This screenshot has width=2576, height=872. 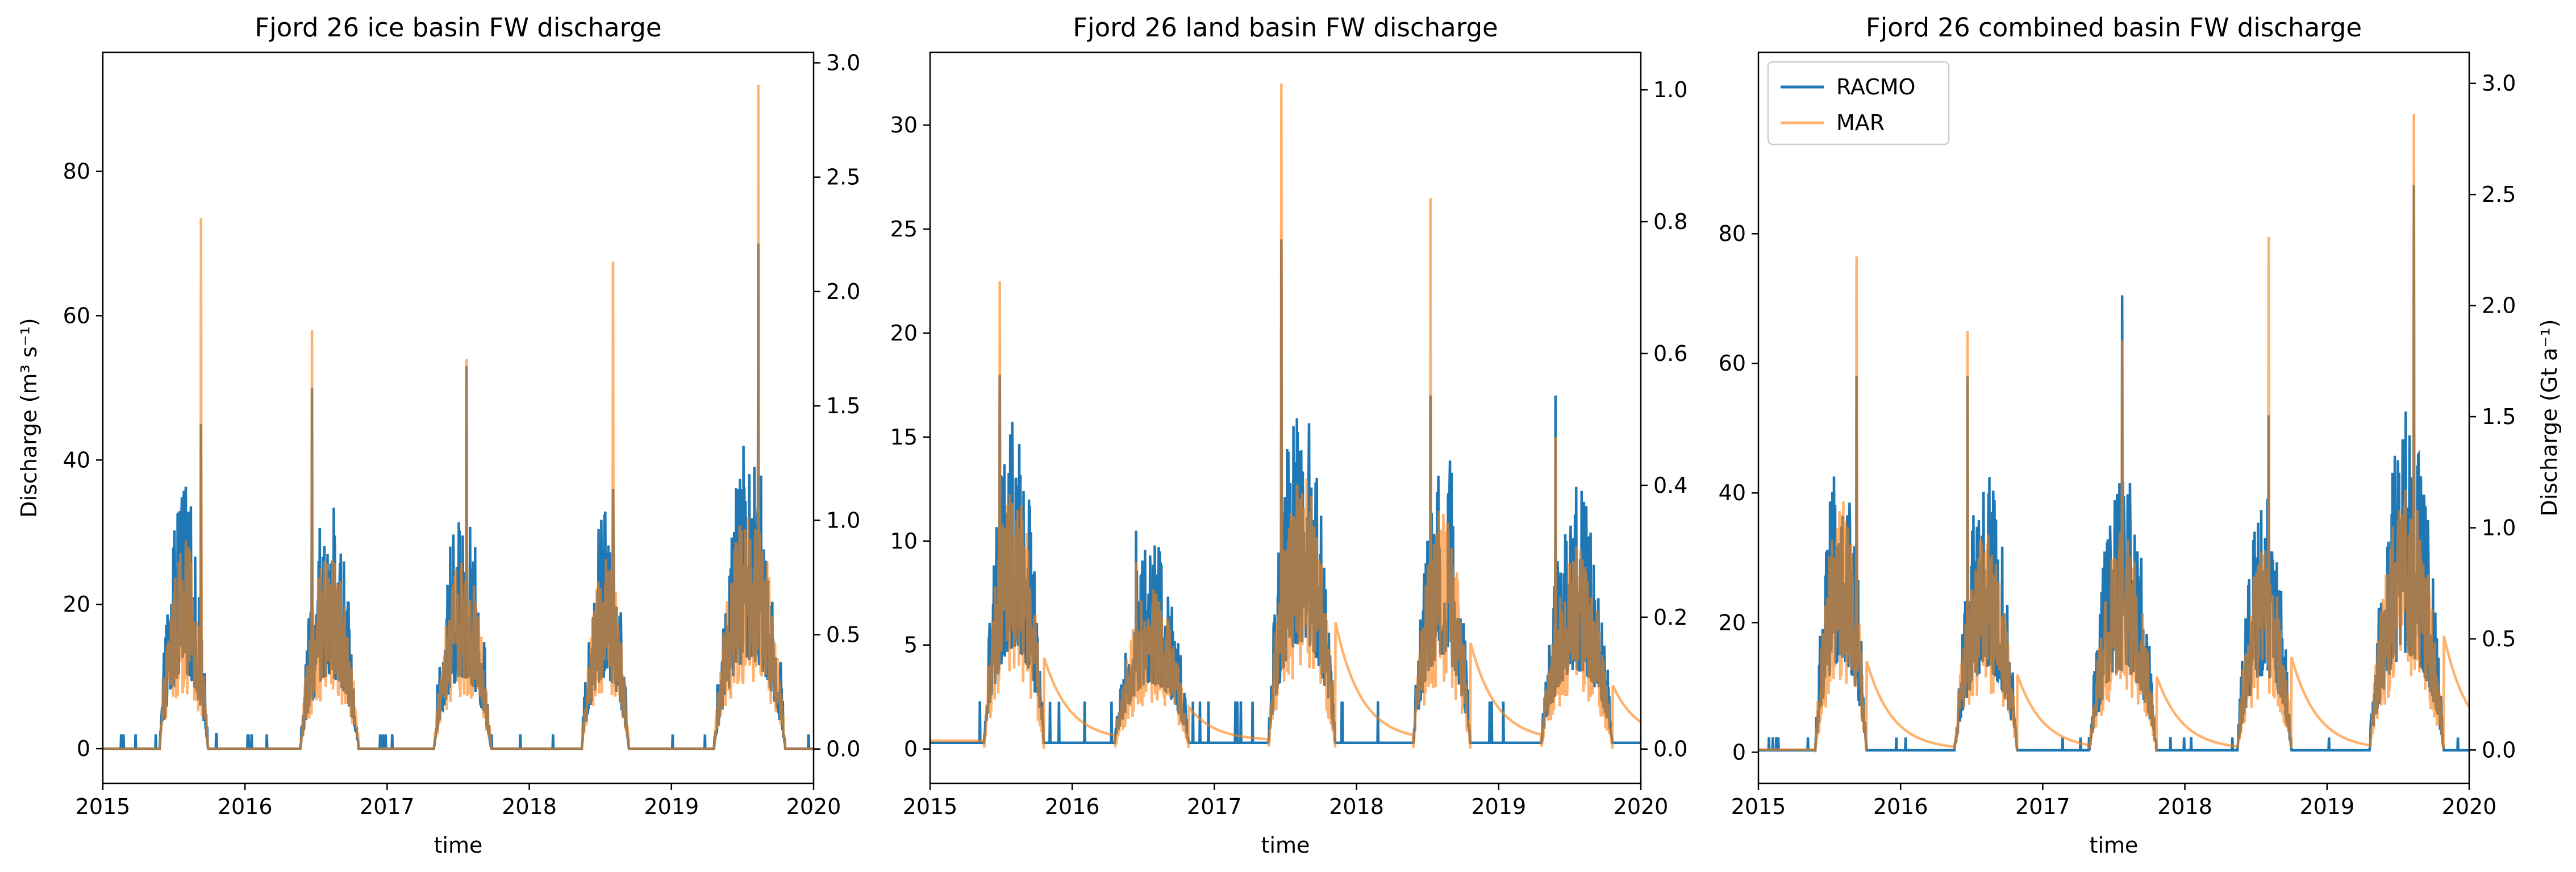 I want to click on y-tick-label: 15, so click(x=904, y=437).